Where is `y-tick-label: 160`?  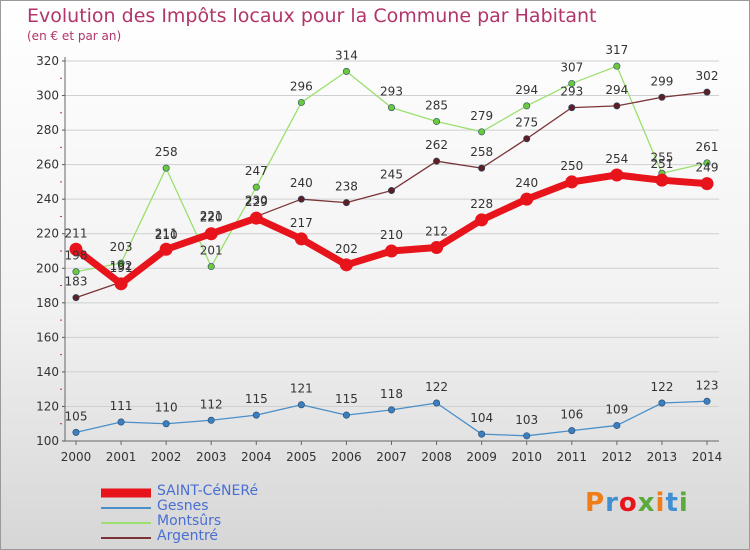
y-tick-label: 160 is located at coordinates (47, 337).